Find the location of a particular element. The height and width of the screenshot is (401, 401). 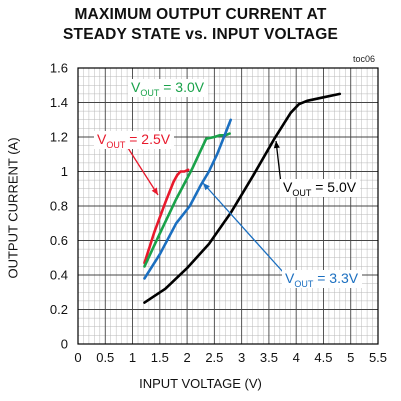

y-tick-label: 1.2 is located at coordinates (59, 137).